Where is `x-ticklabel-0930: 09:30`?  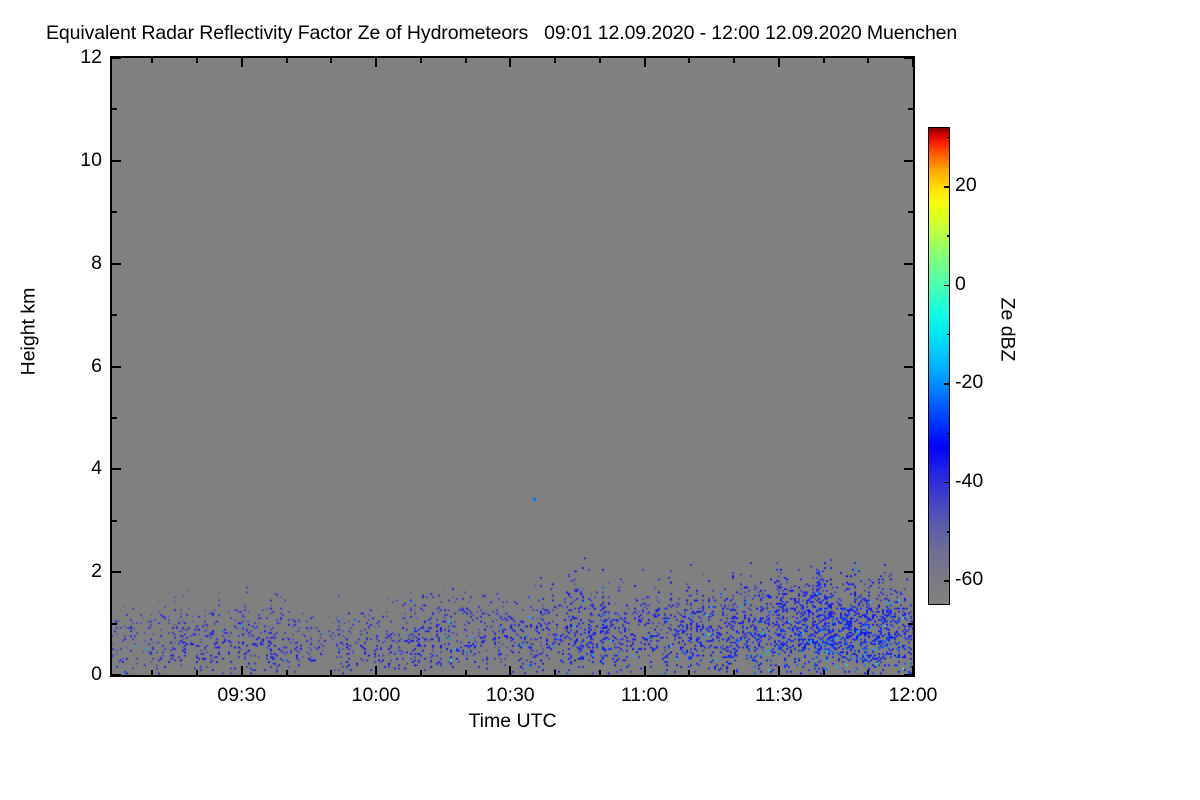
x-ticklabel-0930: 09:30 is located at coordinates (242, 695).